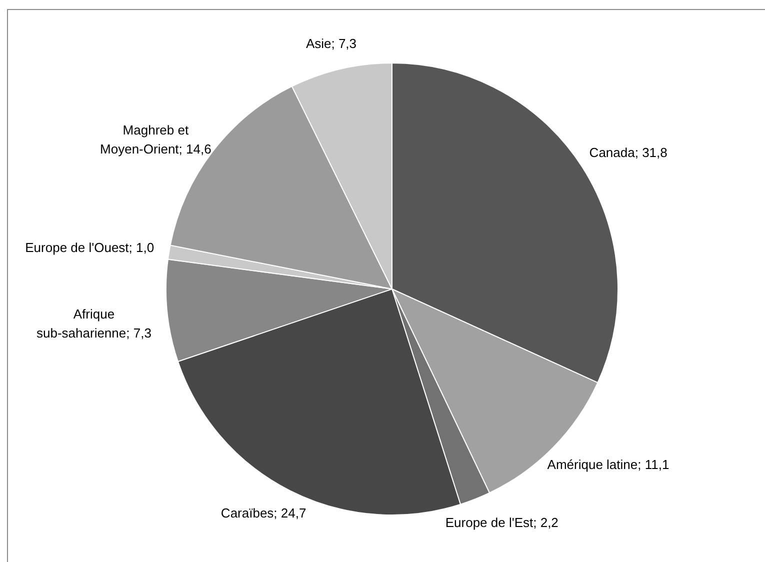  I want to click on slice-label: Afrique sub-saharienne; 7,3, so click(94, 323).